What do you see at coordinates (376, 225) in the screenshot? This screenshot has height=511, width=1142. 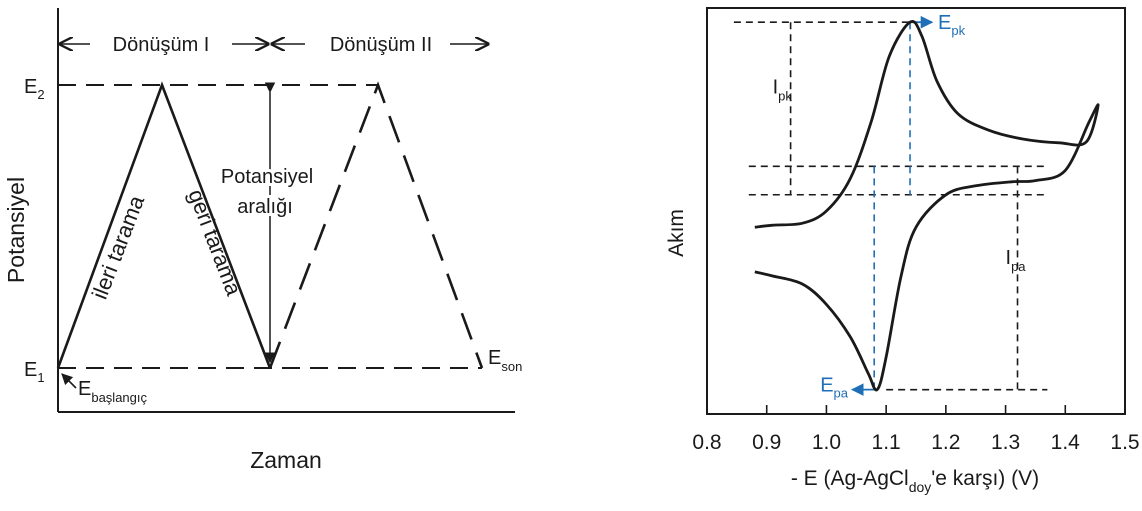 I see `cycle-2-line` at bounding box center [376, 225].